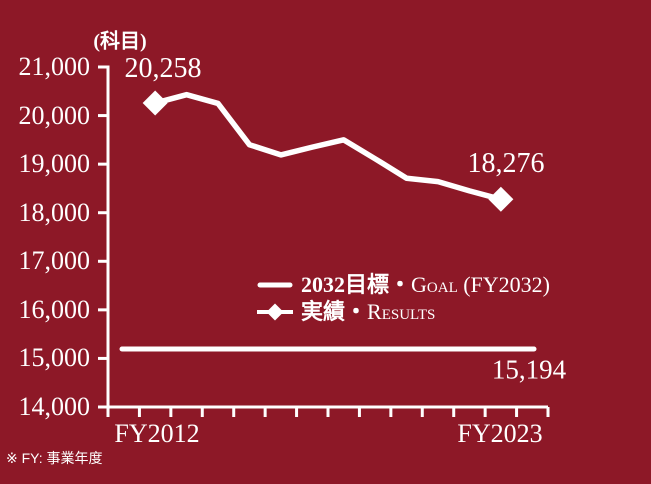  I want to click on legend: 2032目標・Goal (FY2032) 実績・Results, so click(403, 298).